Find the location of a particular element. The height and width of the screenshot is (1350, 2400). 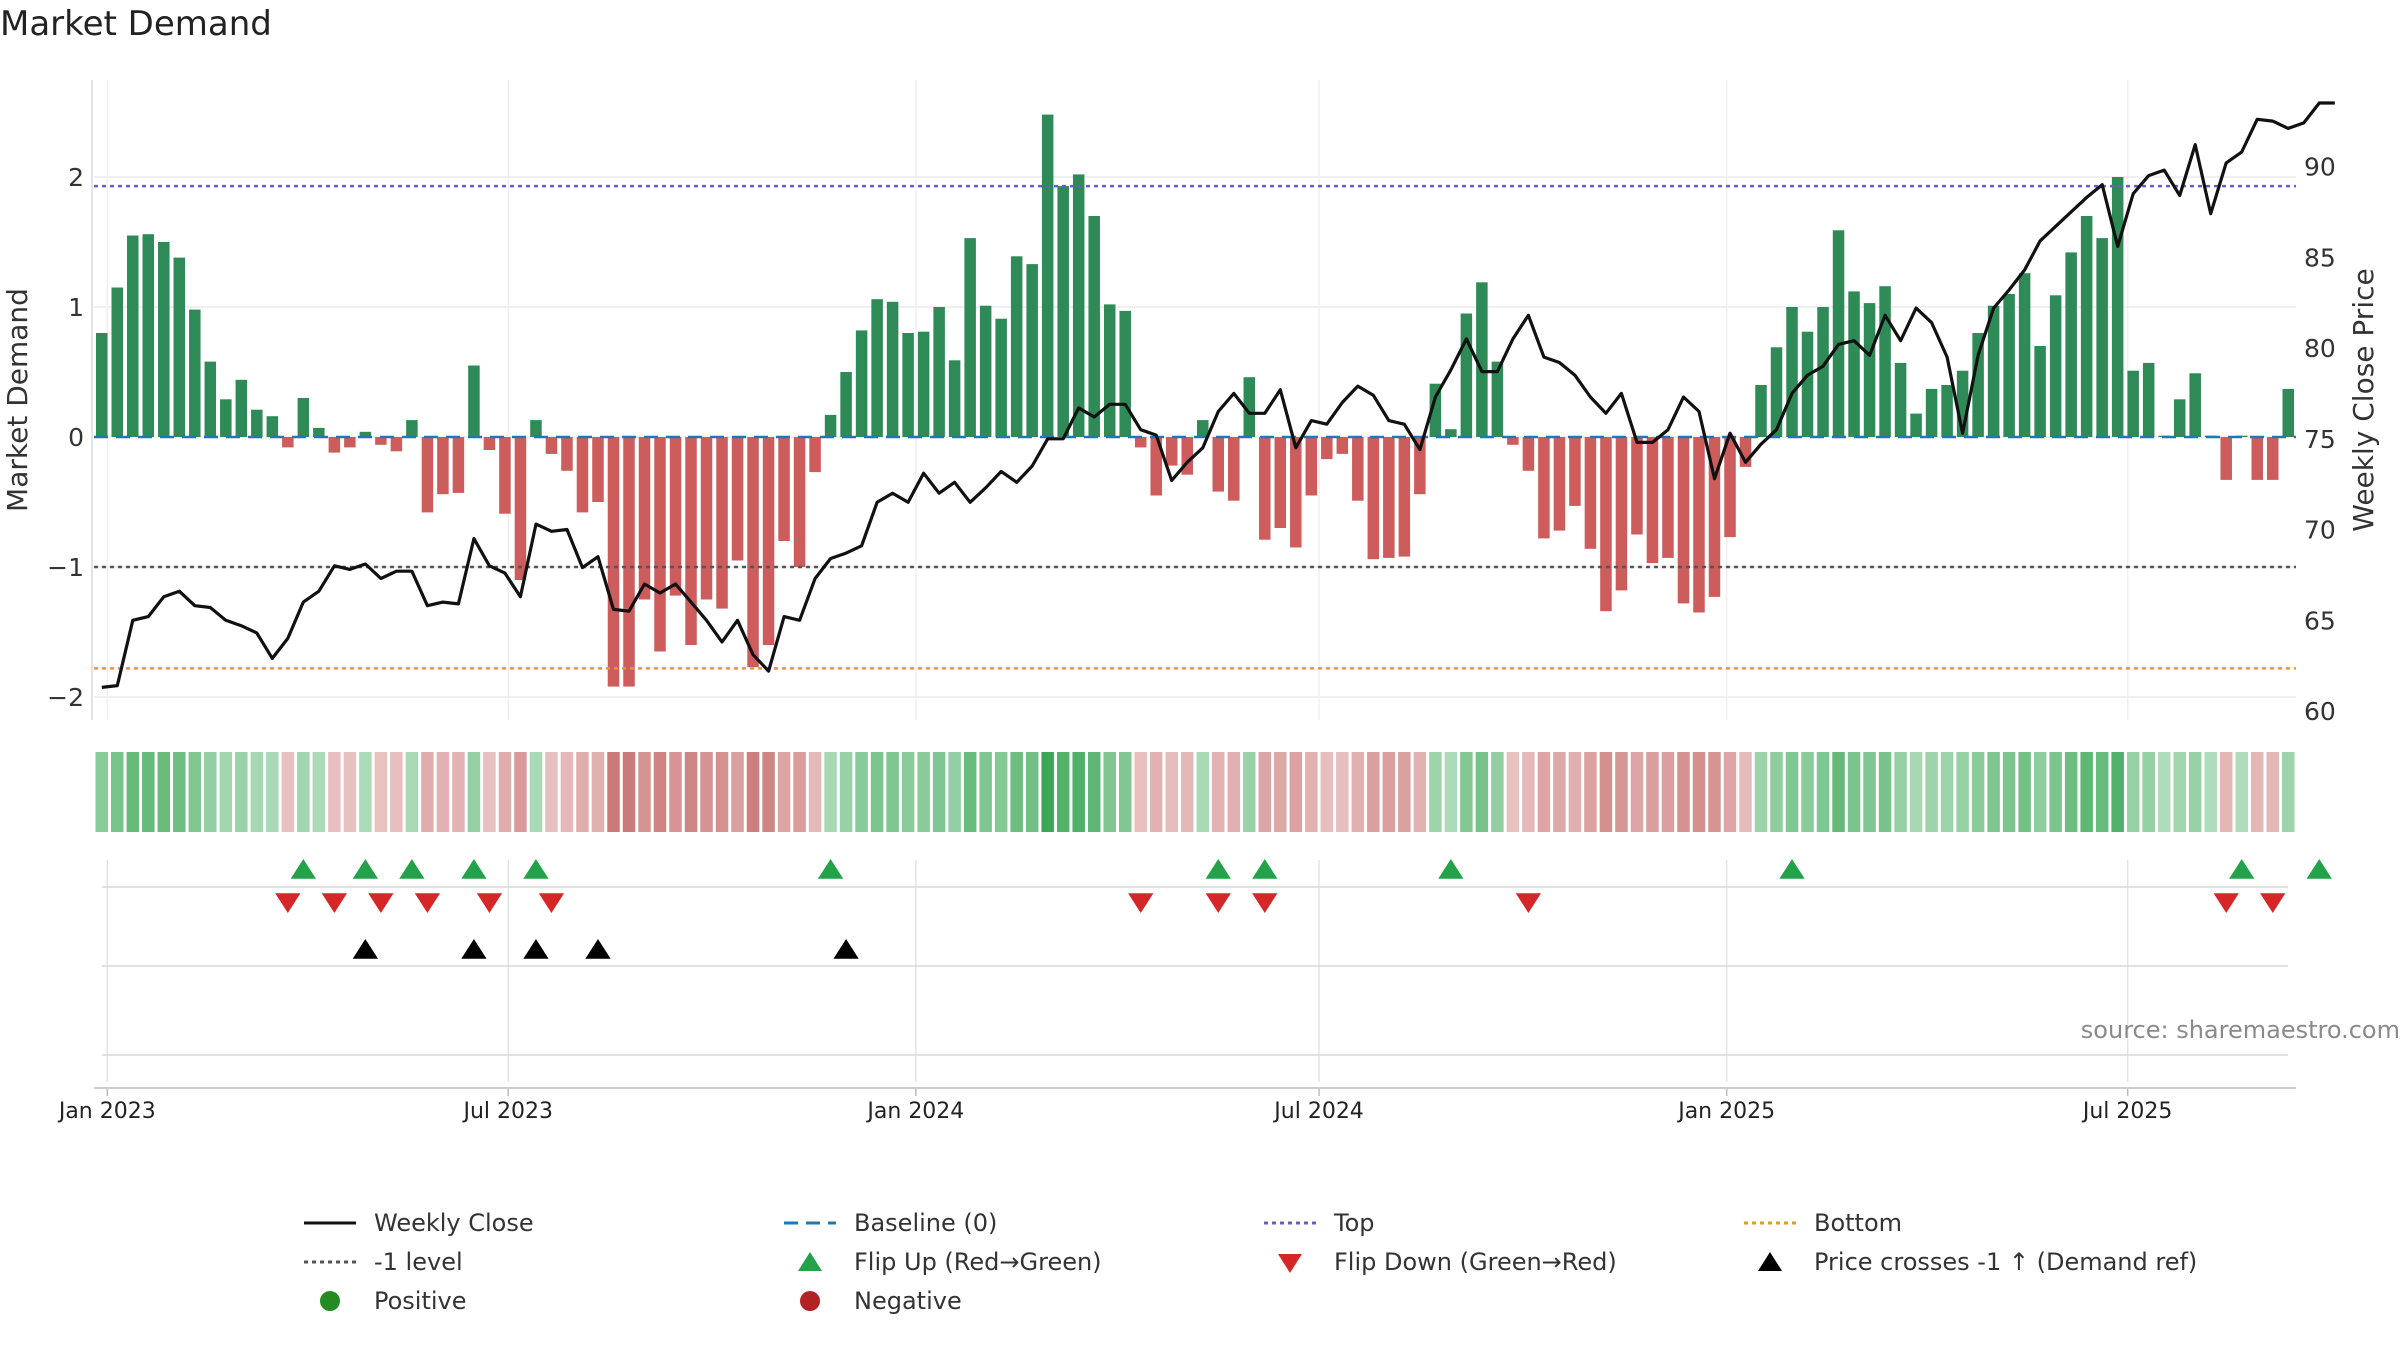

legend-symbol-positive is located at coordinates (330, 1300).